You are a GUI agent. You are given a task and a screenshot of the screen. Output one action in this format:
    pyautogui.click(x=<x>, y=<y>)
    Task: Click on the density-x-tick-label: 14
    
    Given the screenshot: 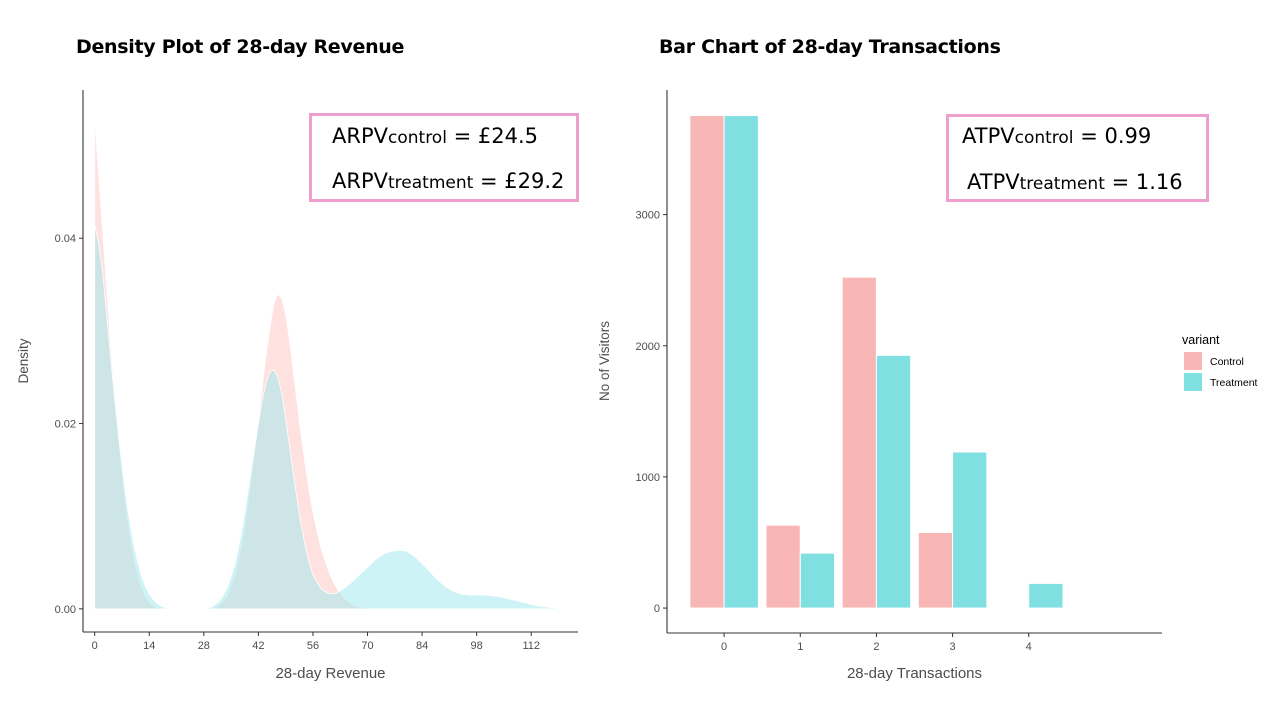 What is the action you would take?
    pyautogui.click(x=149, y=646)
    